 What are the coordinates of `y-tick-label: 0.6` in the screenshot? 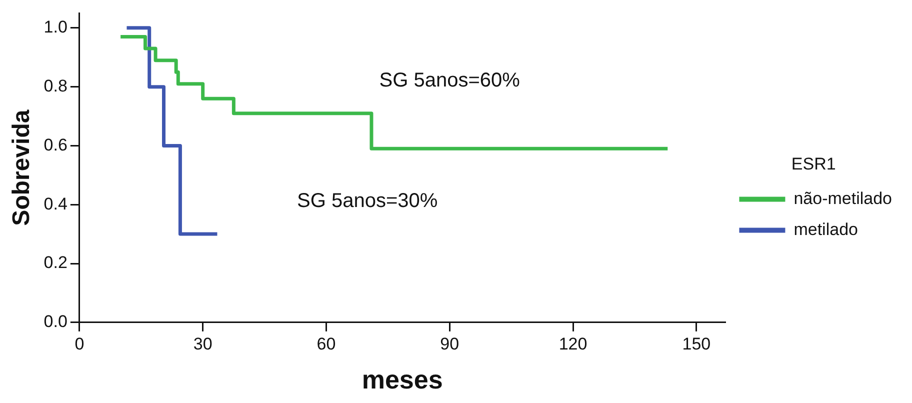 It's located at (56, 144).